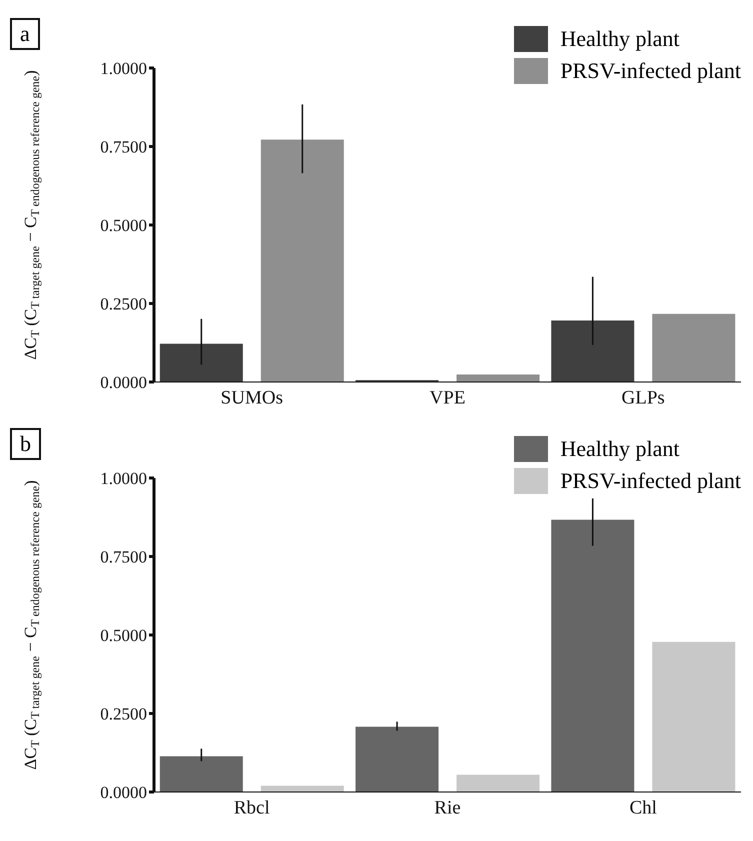 The height and width of the screenshot is (841, 753). I want to click on x-tick-label: Rbcl, so click(252, 807).